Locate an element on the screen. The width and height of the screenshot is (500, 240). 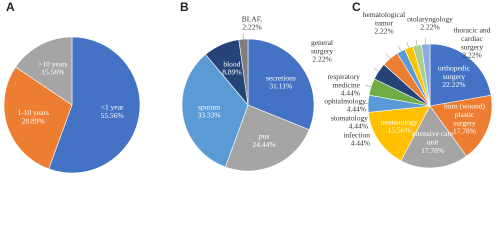
panel-label: B is located at coordinates (184, 7).